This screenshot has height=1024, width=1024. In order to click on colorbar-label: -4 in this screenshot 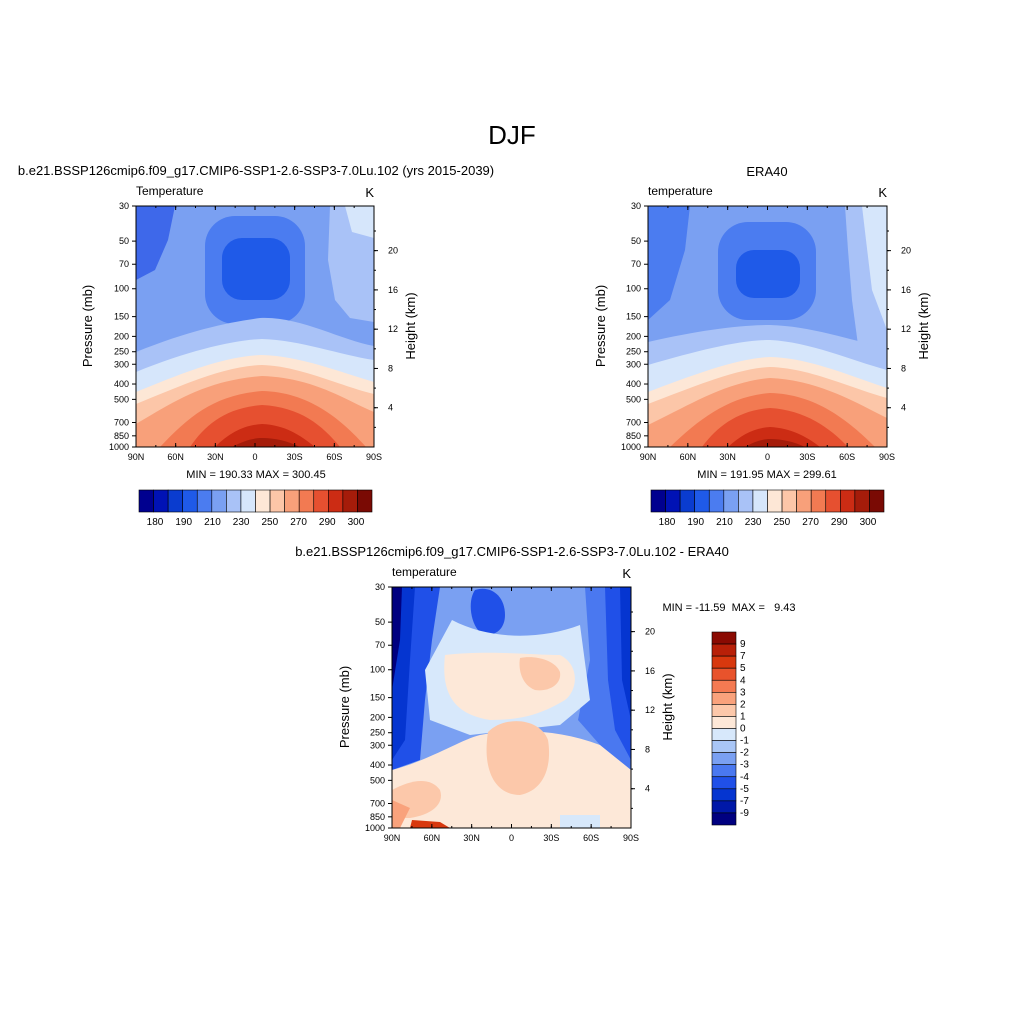, I will do `click(744, 777)`.